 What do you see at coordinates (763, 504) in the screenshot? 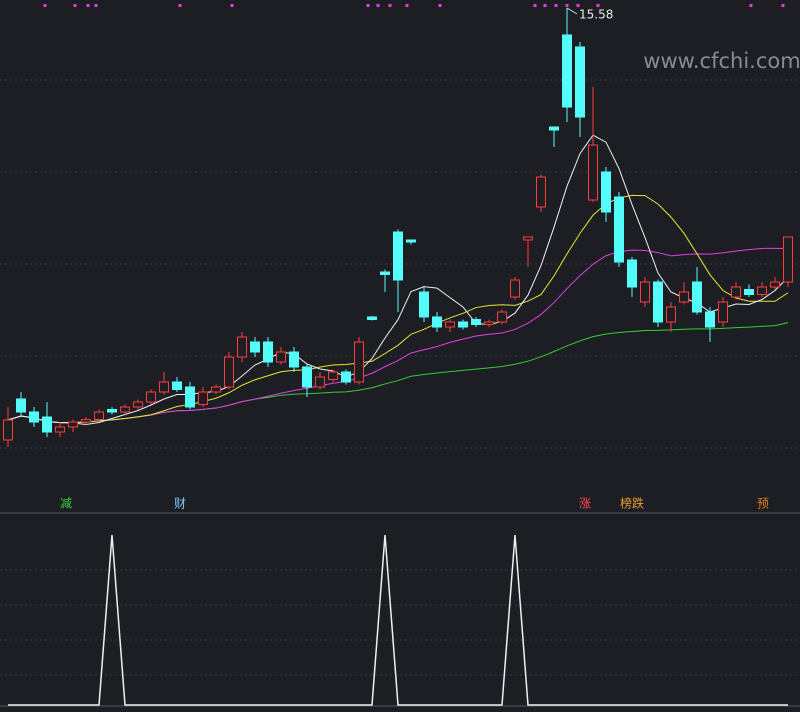
I see `signal-label: 预` at bounding box center [763, 504].